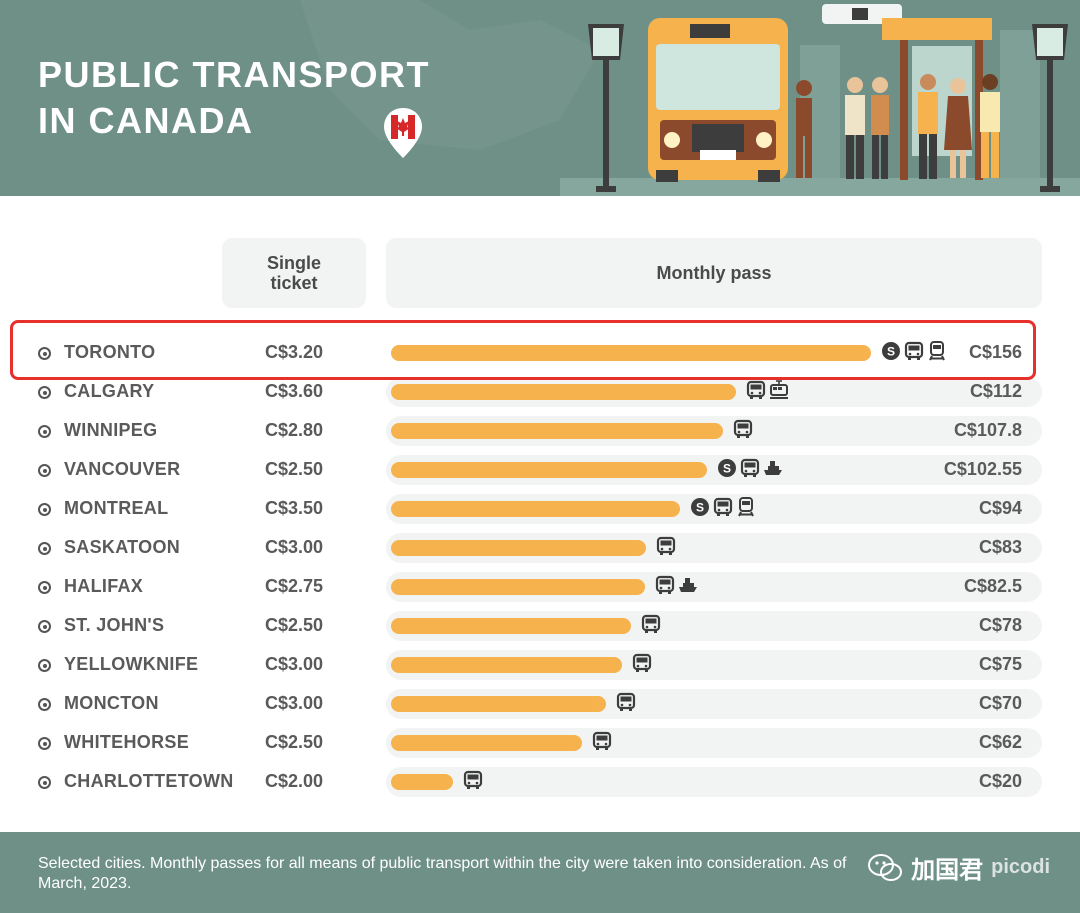  Describe the element at coordinates (995, 352) in the screenshot. I see `monthly-pass-value: C$156` at that location.